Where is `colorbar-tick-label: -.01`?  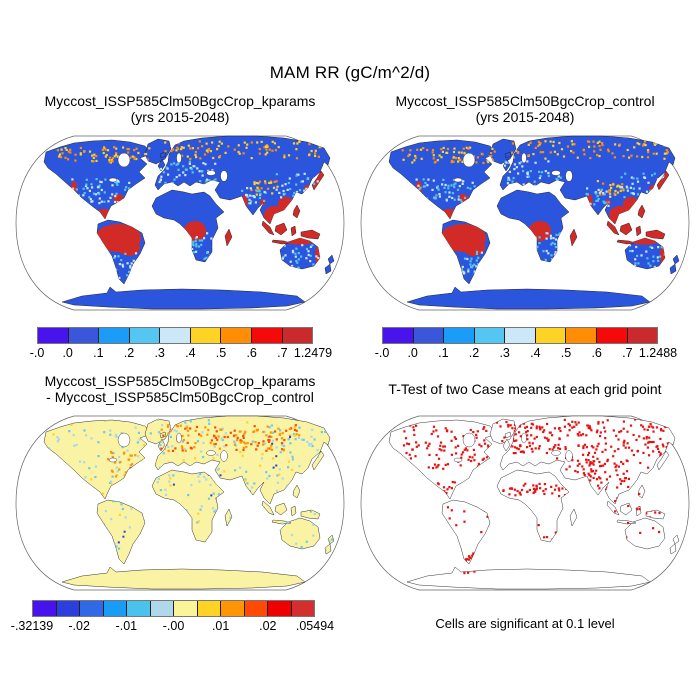
colorbar-tick-label: -.01 is located at coordinates (126, 626).